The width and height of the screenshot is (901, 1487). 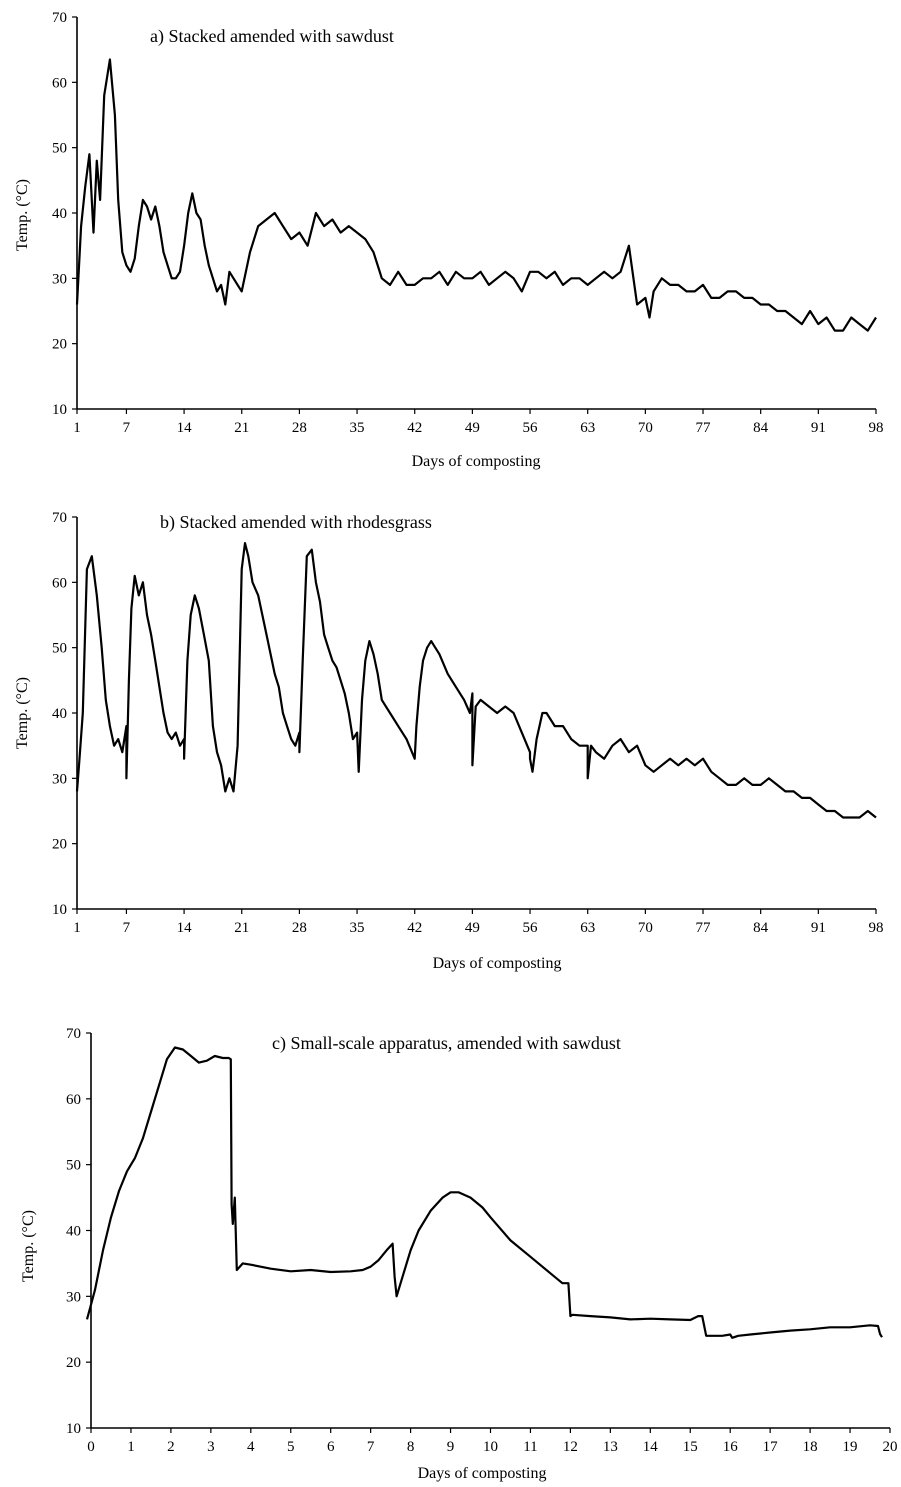 I want to click on x-tick-label: 3, so click(x=211, y=1447).